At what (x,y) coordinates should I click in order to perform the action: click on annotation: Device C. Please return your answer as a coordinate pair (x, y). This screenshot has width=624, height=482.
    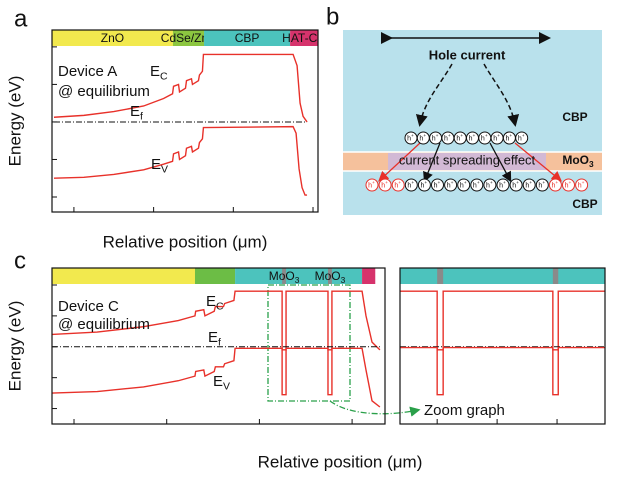
    Looking at the image, I should click on (88, 306).